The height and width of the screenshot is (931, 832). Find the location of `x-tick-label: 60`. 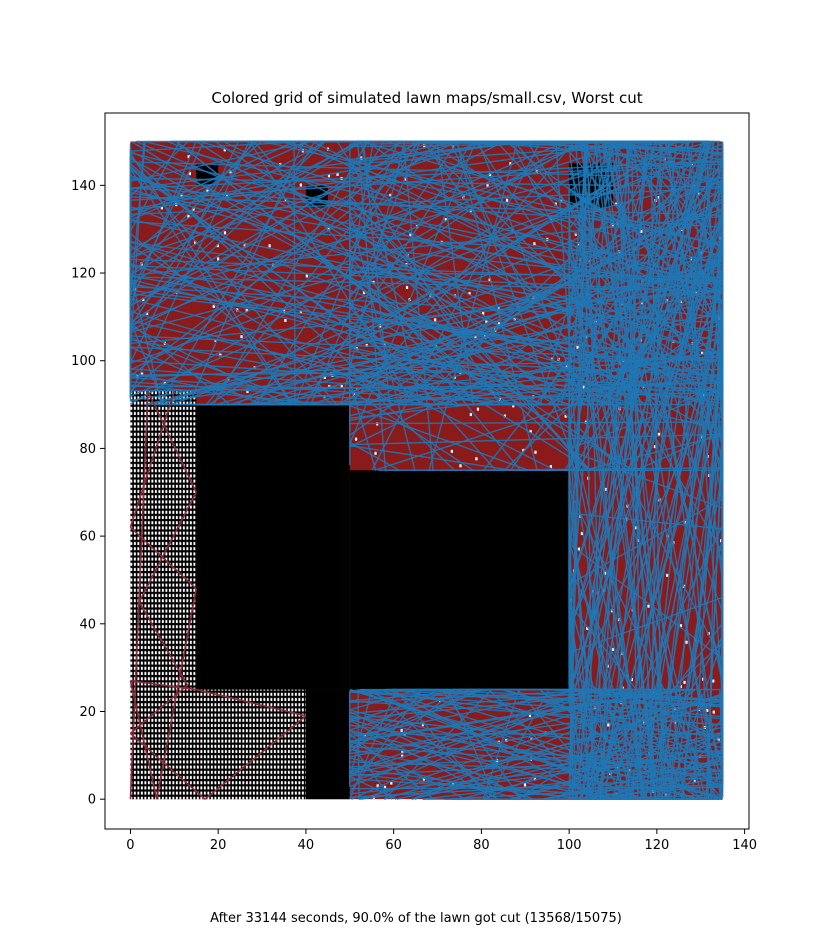

x-tick-label: 60 is located at coordinates (393, 845).